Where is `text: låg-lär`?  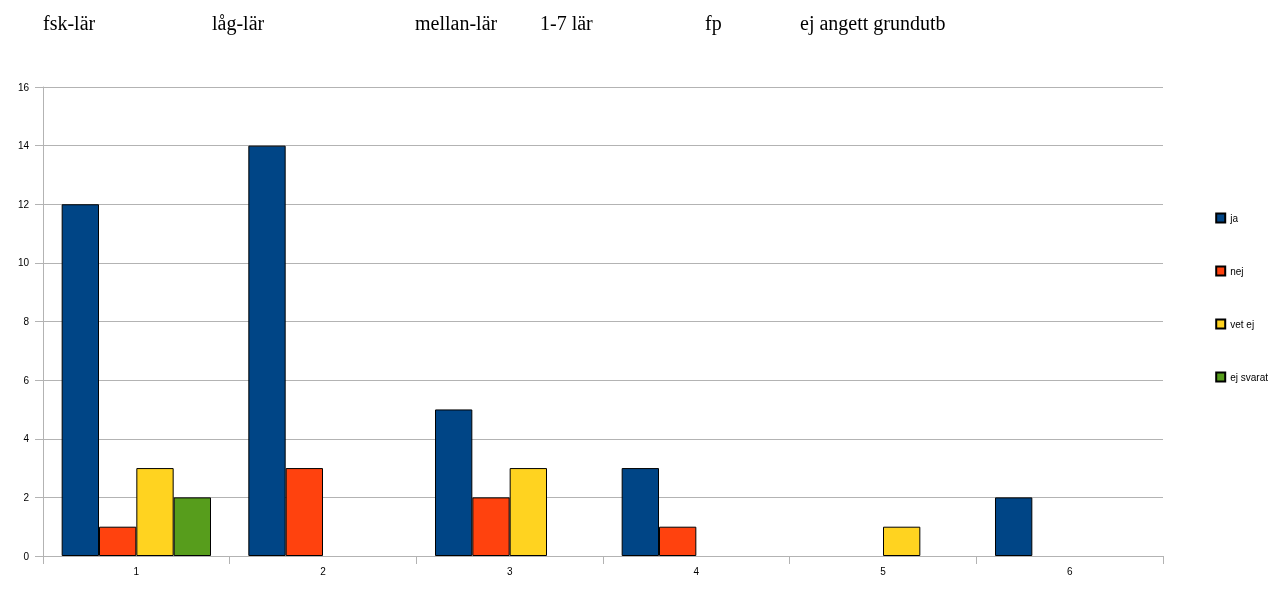
text: låg-lär is located at coordinates (238, 23).